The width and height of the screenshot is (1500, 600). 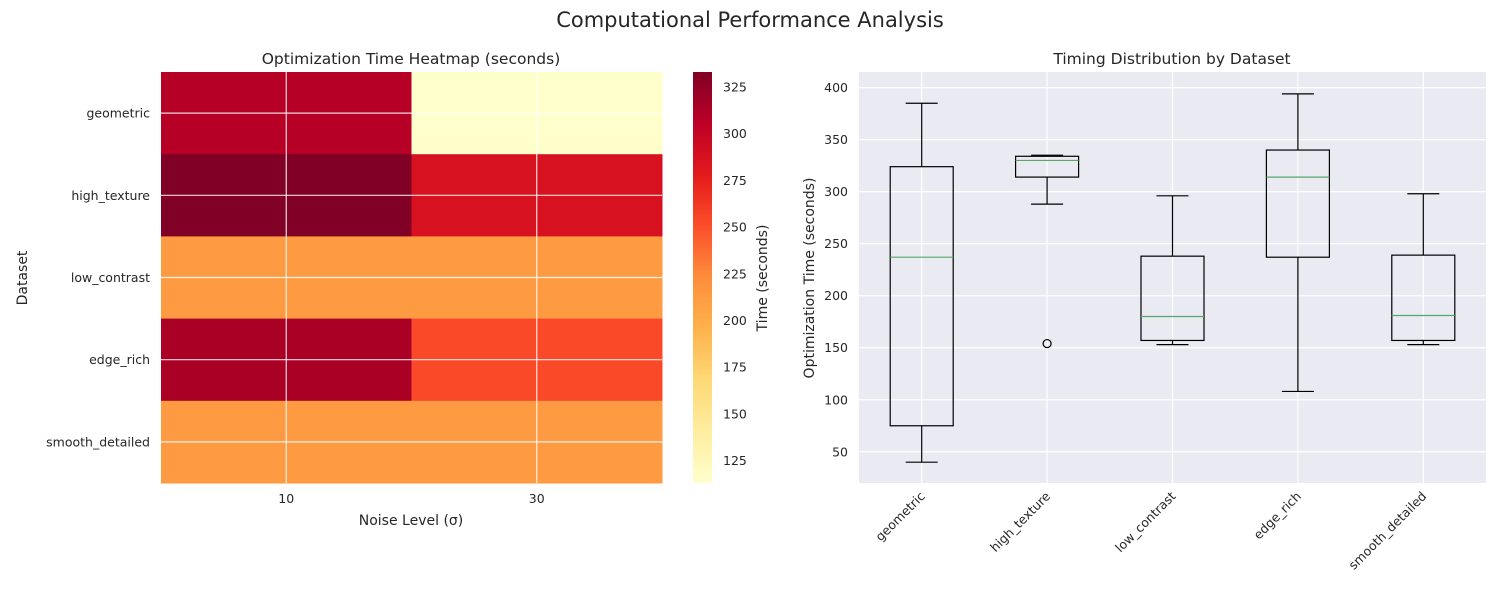 I want to click on heatmap-y-tick-label: low_contrast, so click(x=110, y=277).